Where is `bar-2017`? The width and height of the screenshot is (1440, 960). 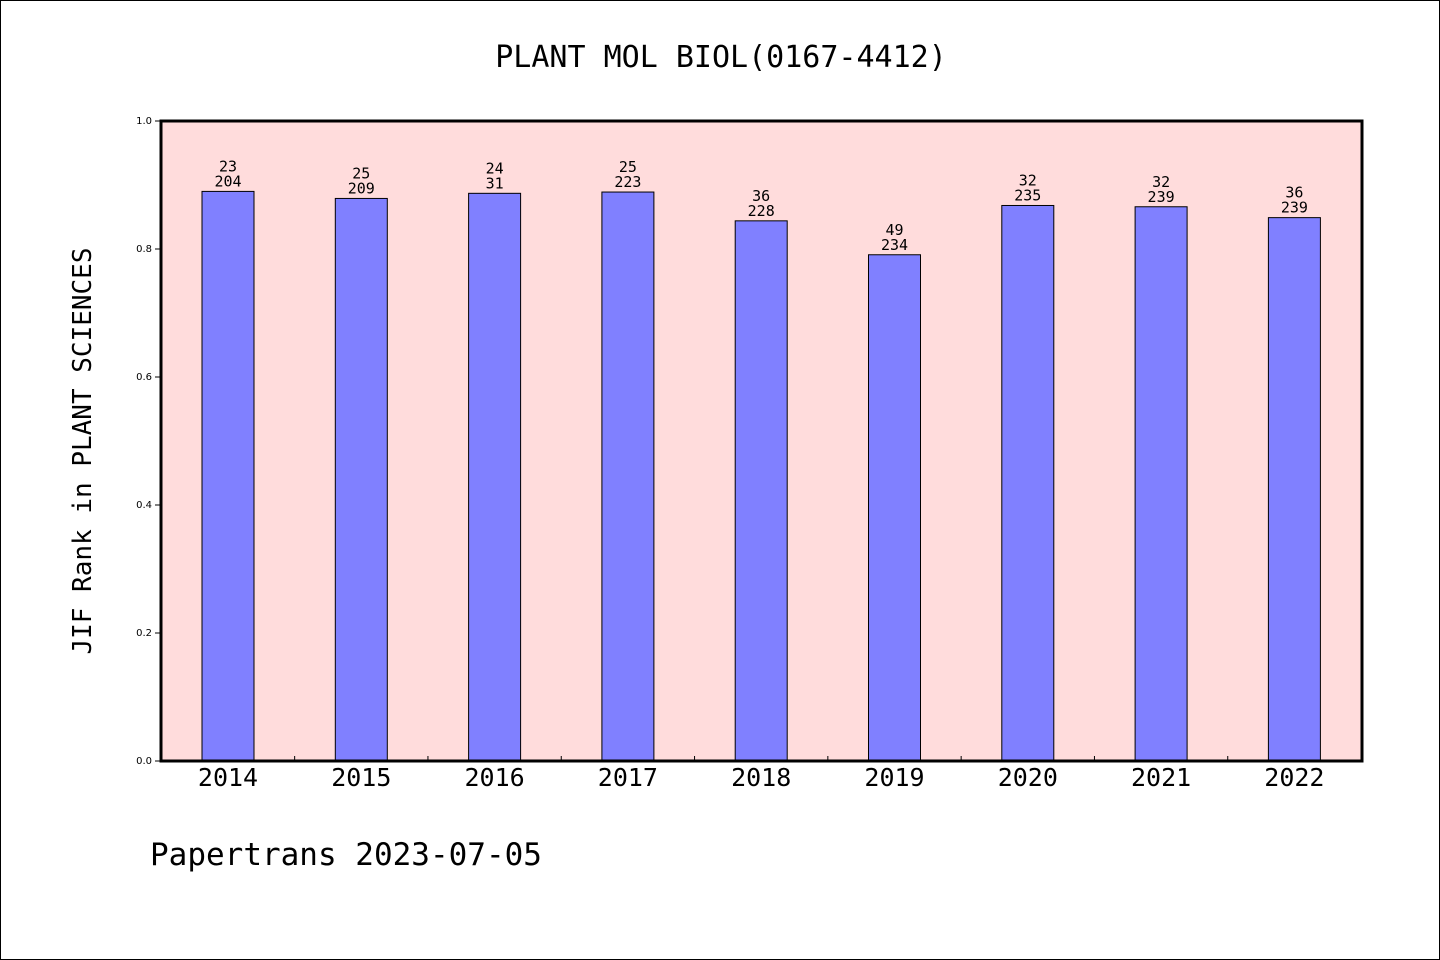 bar-2017 is located at coordinates (628, 476).